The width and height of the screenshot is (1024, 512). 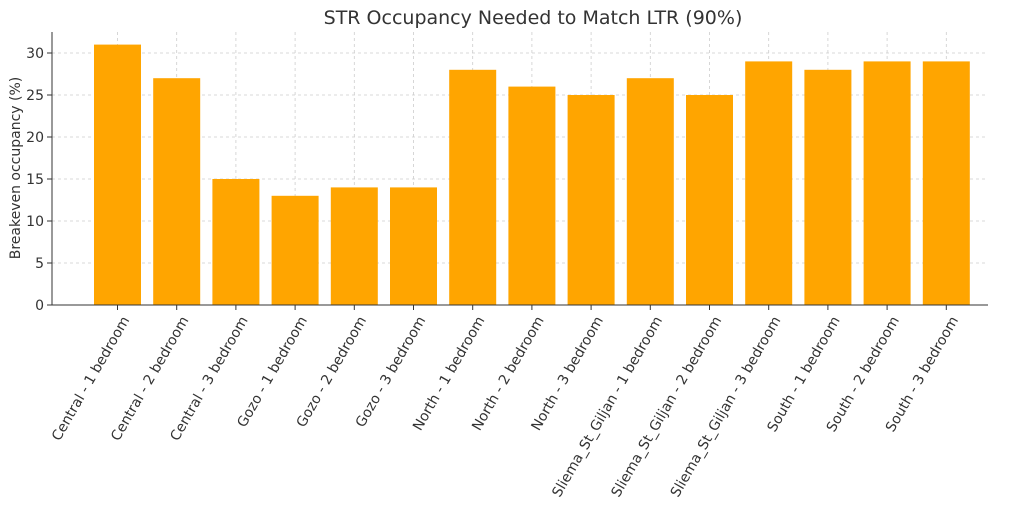 What do you see at coordinates (533, 18) in the screenshot?
I see `chart-title: STR Occupancy Needed to Match LTR (90%)` at bounding box center [533, 18].